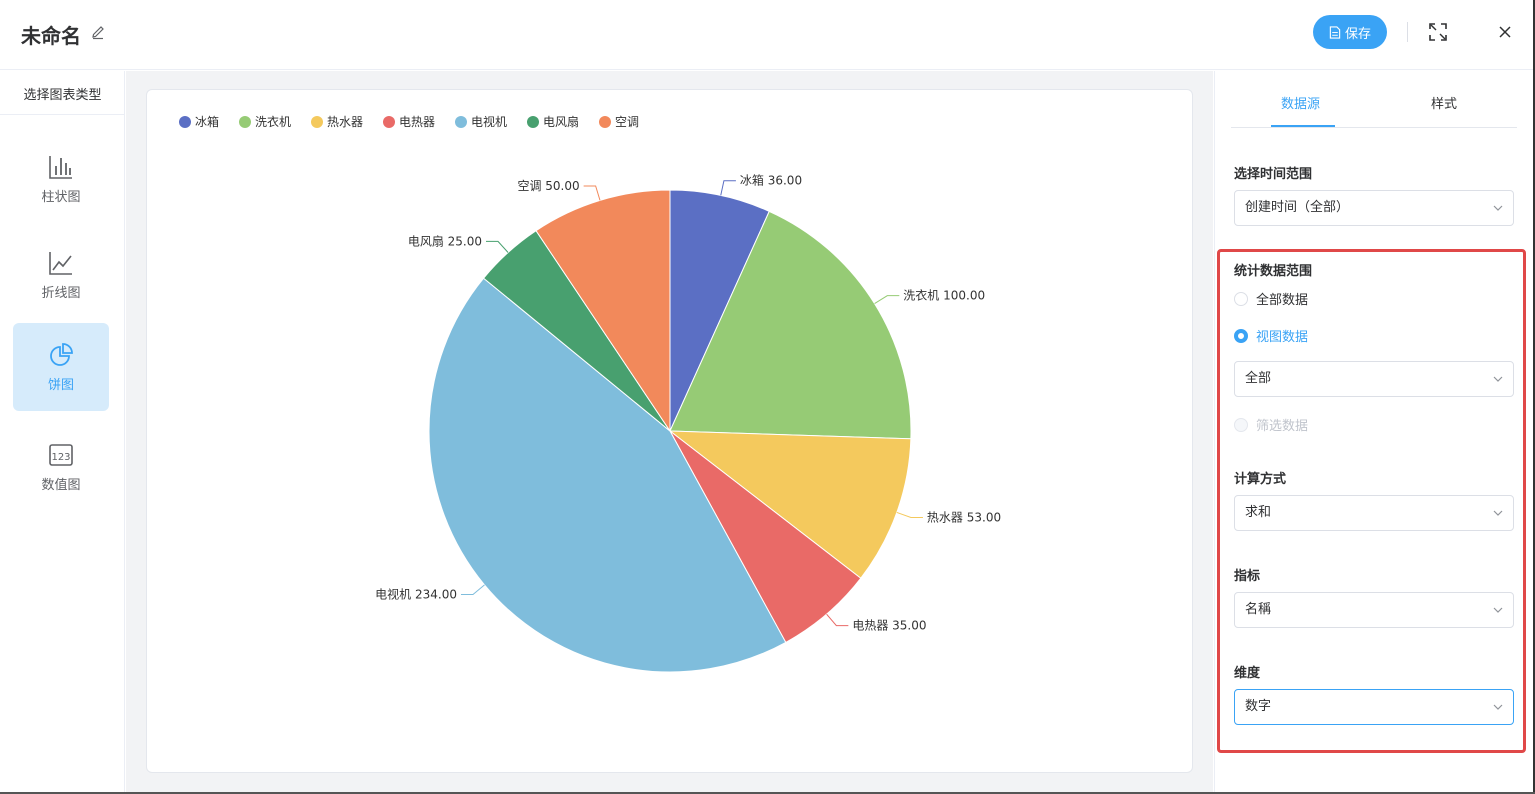 The image size is (1535, 794). Describe the element at coordinates (1374, 610) in the screenshot. I see `metric-select: 名稱` at that location.